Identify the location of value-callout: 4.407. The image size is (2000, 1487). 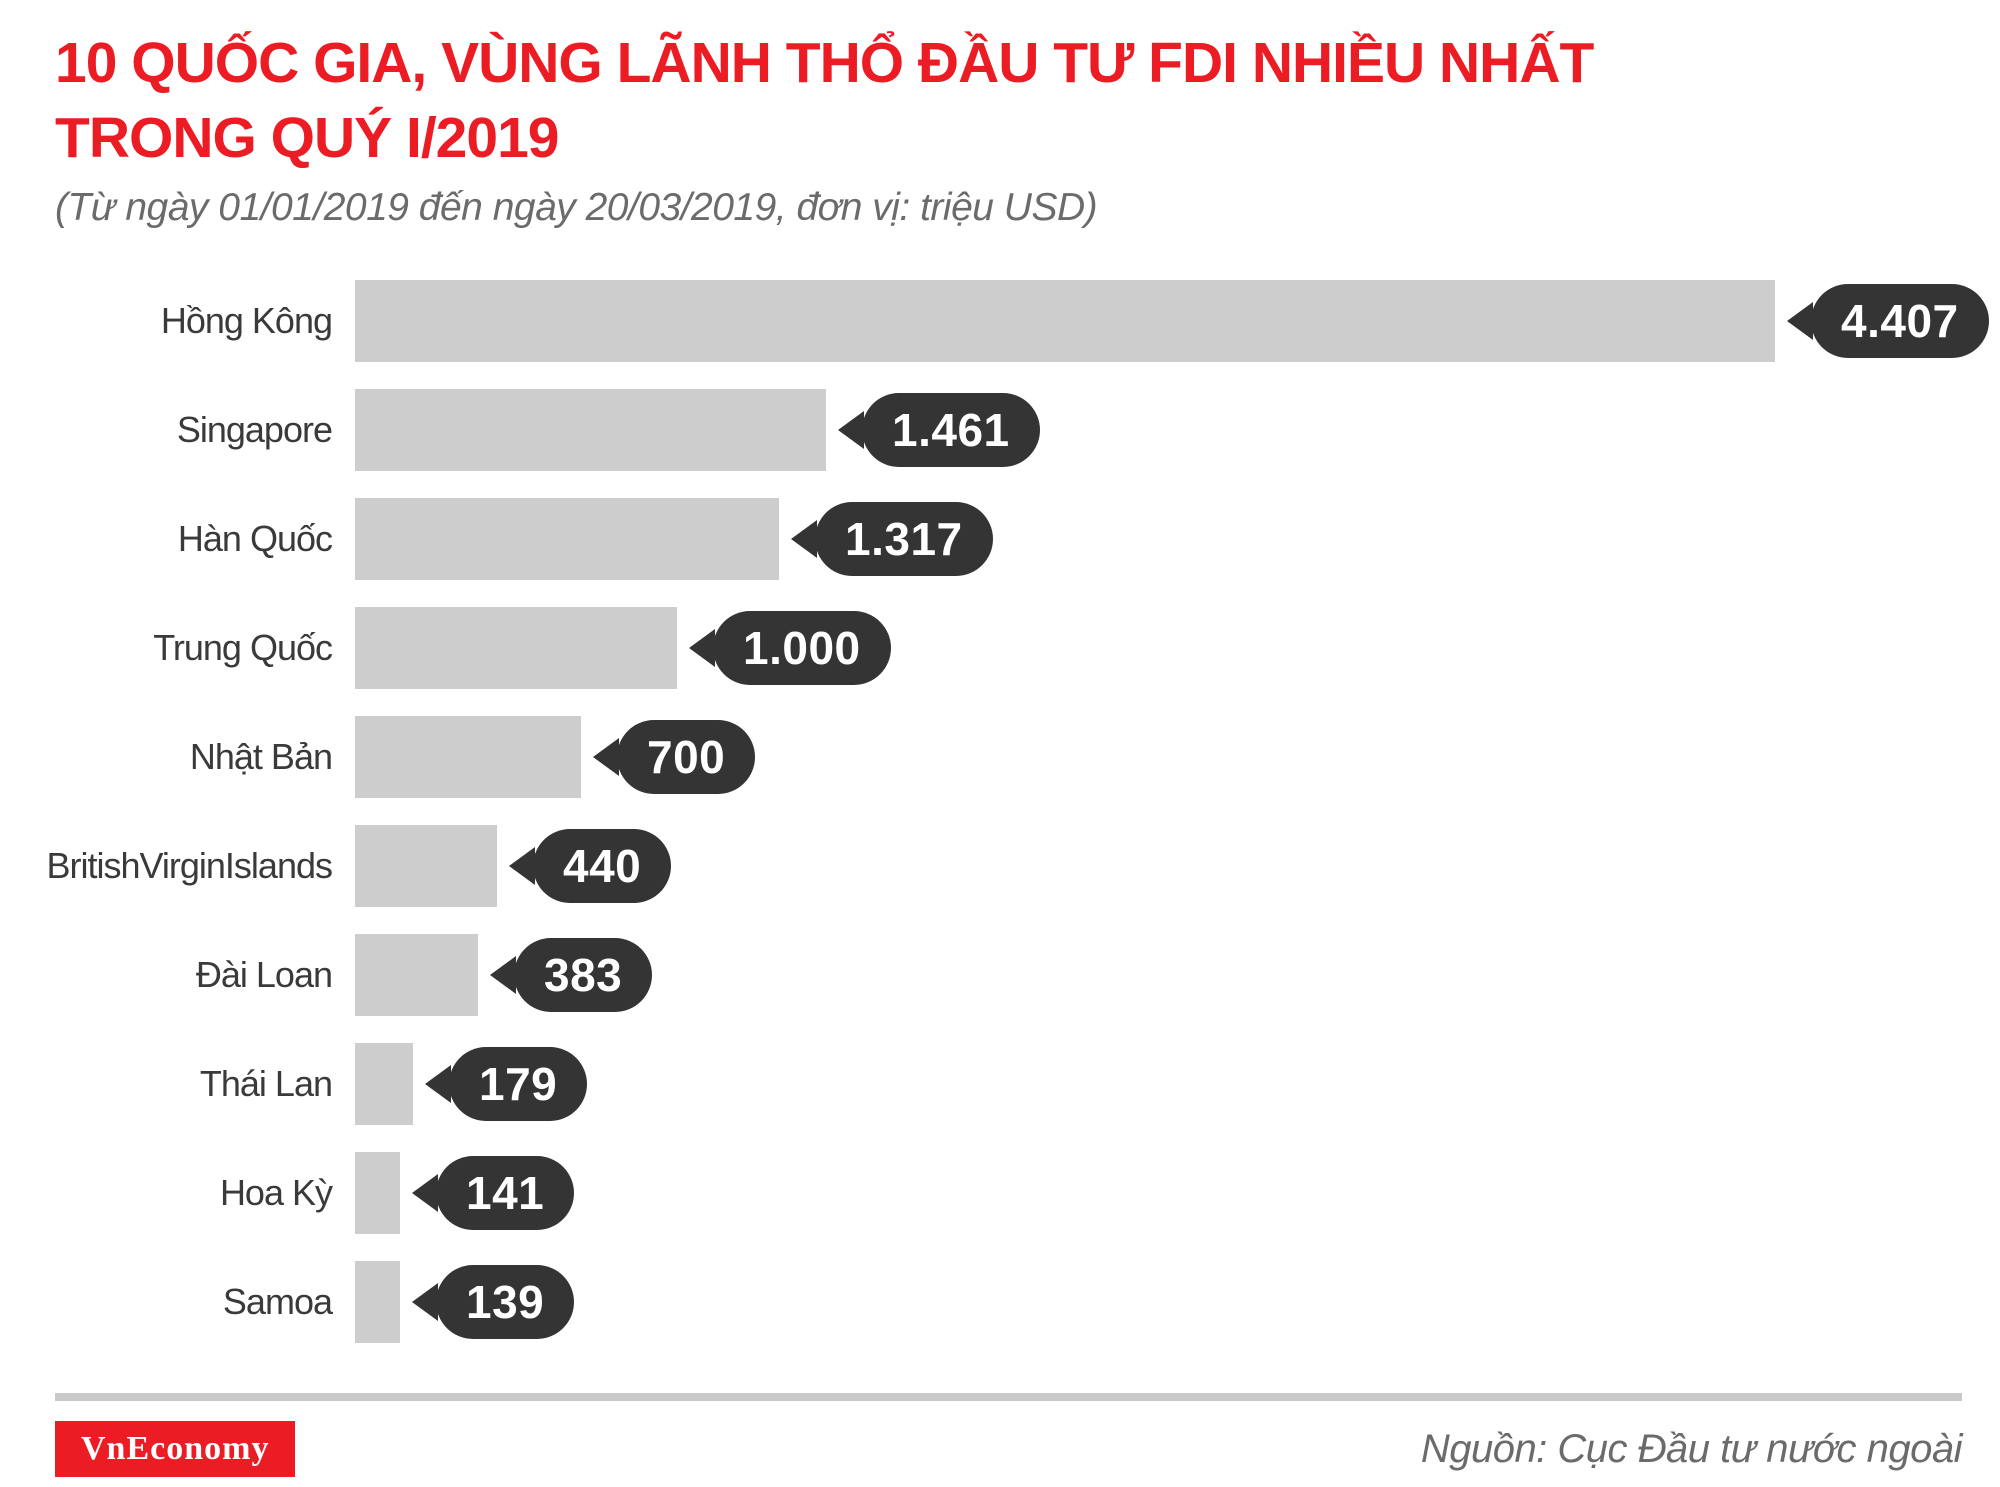
(1888, 321).